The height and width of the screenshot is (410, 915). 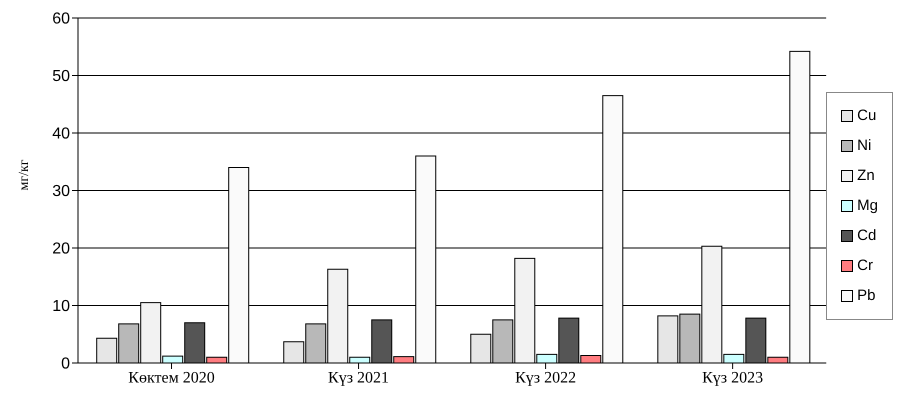 What do you see at coordinates (865, 265) in the screenshot?
I see `legend-label: Cr` at bounding box center [865, 265].